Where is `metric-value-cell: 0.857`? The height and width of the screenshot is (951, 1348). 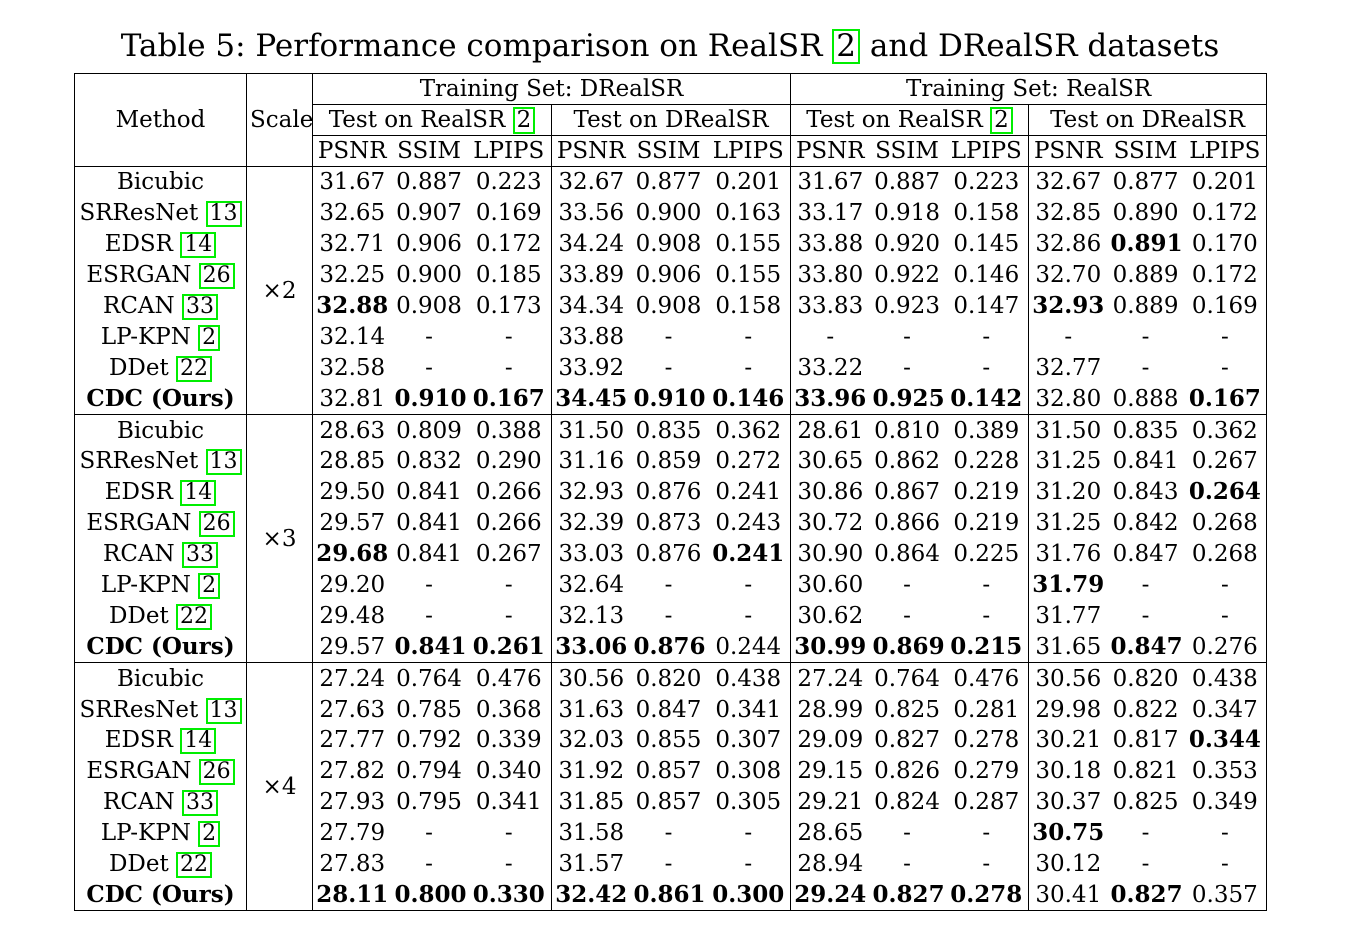 metric-value-cell: 0.857 is located at coordinates (668, 771).